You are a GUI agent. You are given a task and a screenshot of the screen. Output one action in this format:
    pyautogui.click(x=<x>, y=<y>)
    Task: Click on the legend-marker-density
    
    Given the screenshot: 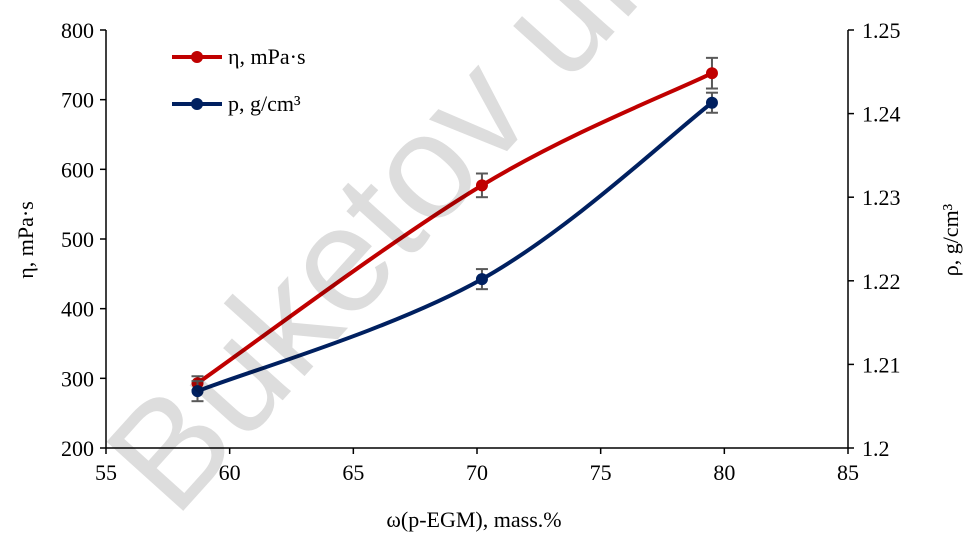 What is the action you would take?
    pyautogui.click(x=197, y=104)
    